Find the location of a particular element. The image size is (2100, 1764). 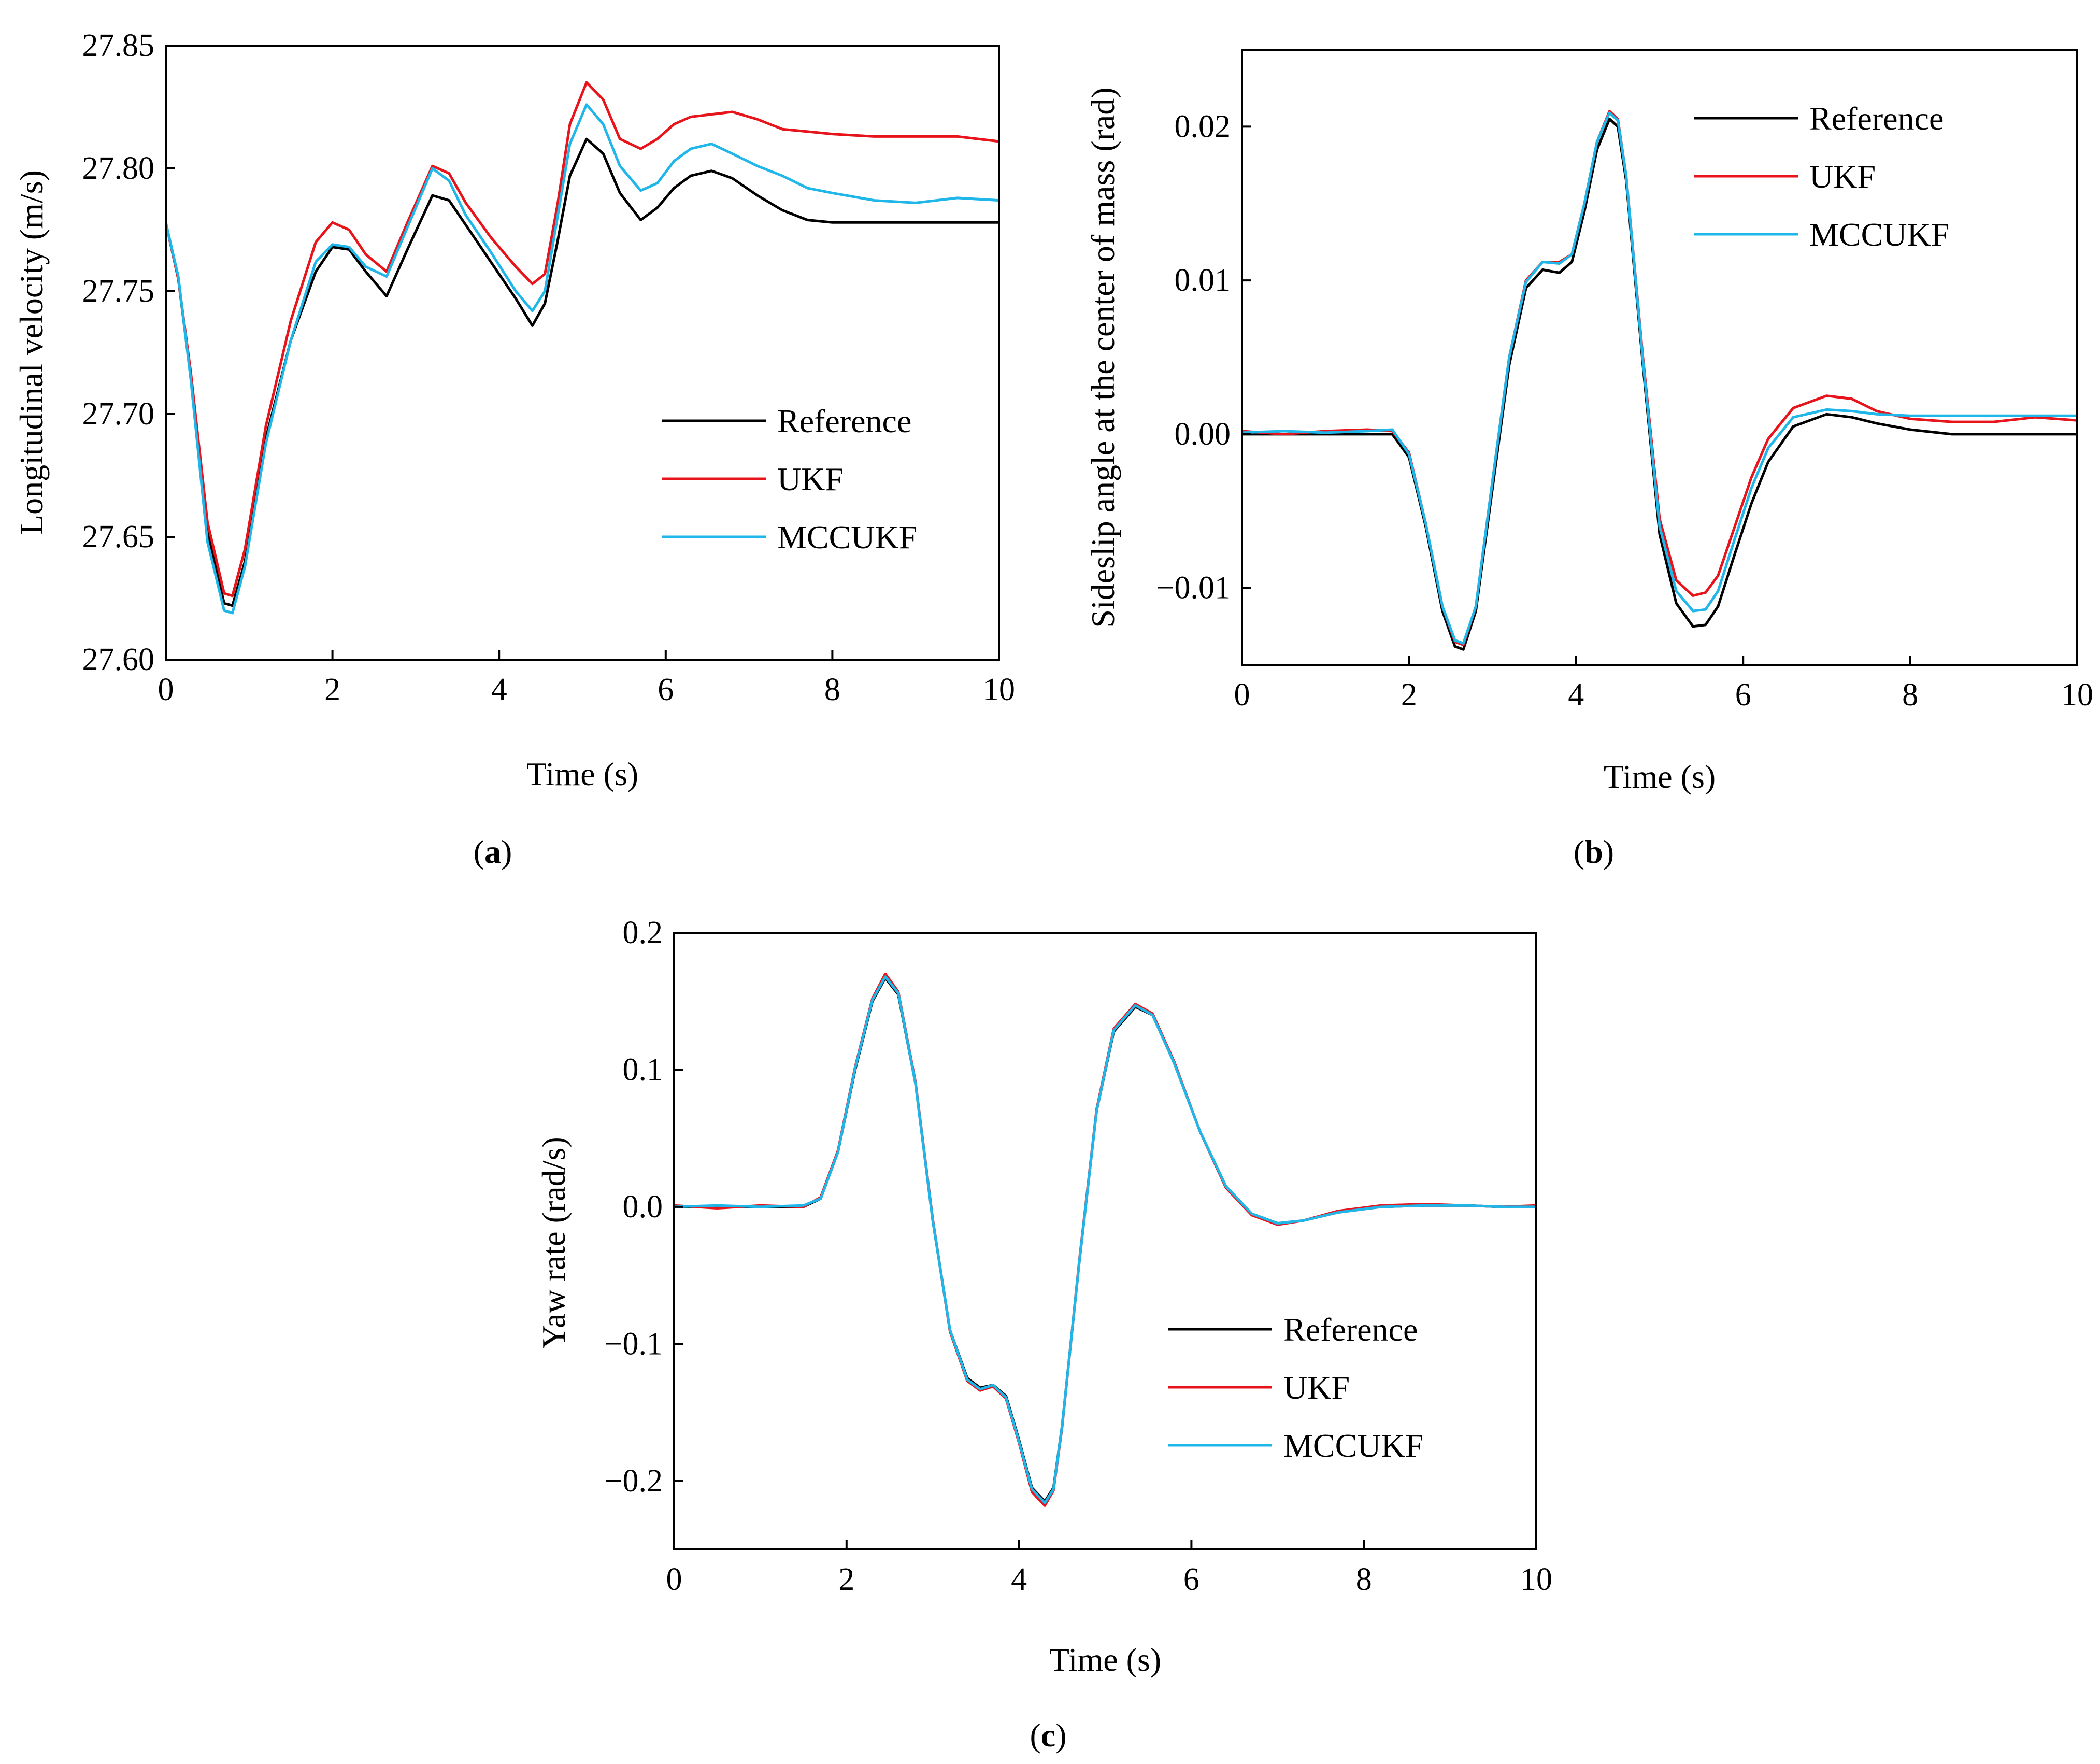

series-line-ukf-a is located at coordinates (582, 339).